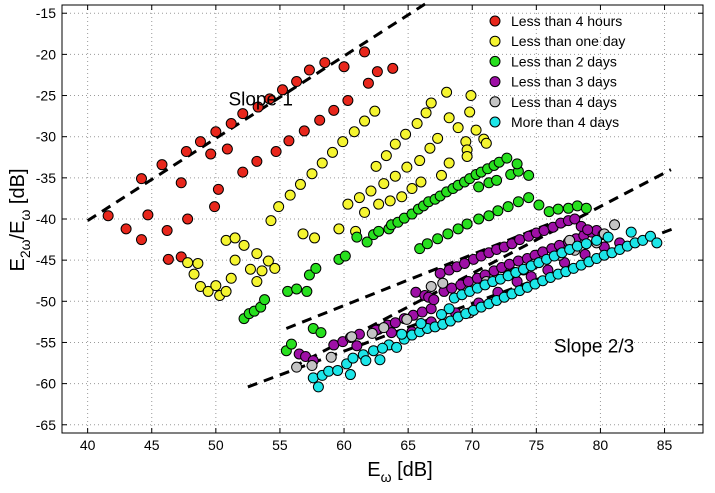 The width and height of the screenshot is (715, 493). What do you see at coordinates (565, 122) in the screenshot?
I see `legend-label: More than 4 days` at bounding box center [565, 122].